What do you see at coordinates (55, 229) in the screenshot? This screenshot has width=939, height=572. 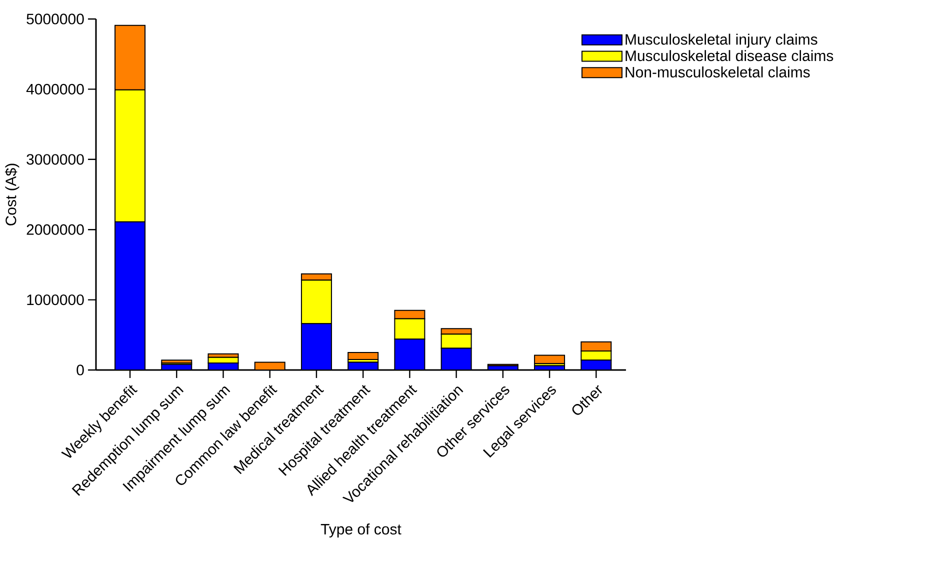 I see `y-tick-label: 2000000` at bounding box center [55, 229].